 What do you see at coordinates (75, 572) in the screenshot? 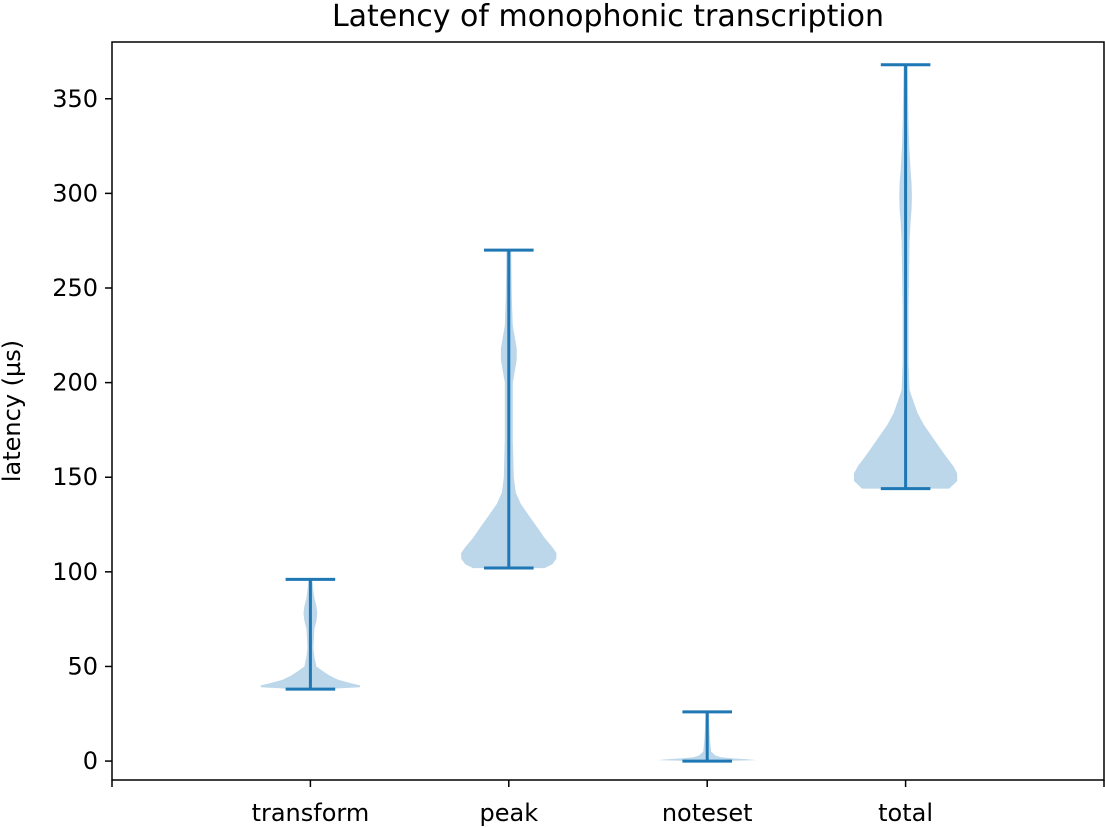
I see `y-tick-label: 100` at bounding box center [75, 572].